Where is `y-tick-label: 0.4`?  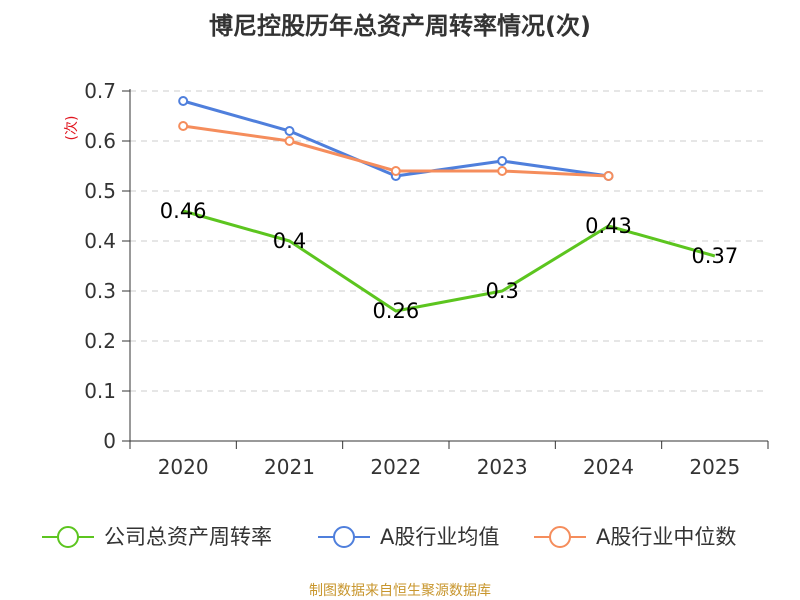
y-tick-label: 0.4 is located at coordinates (100, 241).